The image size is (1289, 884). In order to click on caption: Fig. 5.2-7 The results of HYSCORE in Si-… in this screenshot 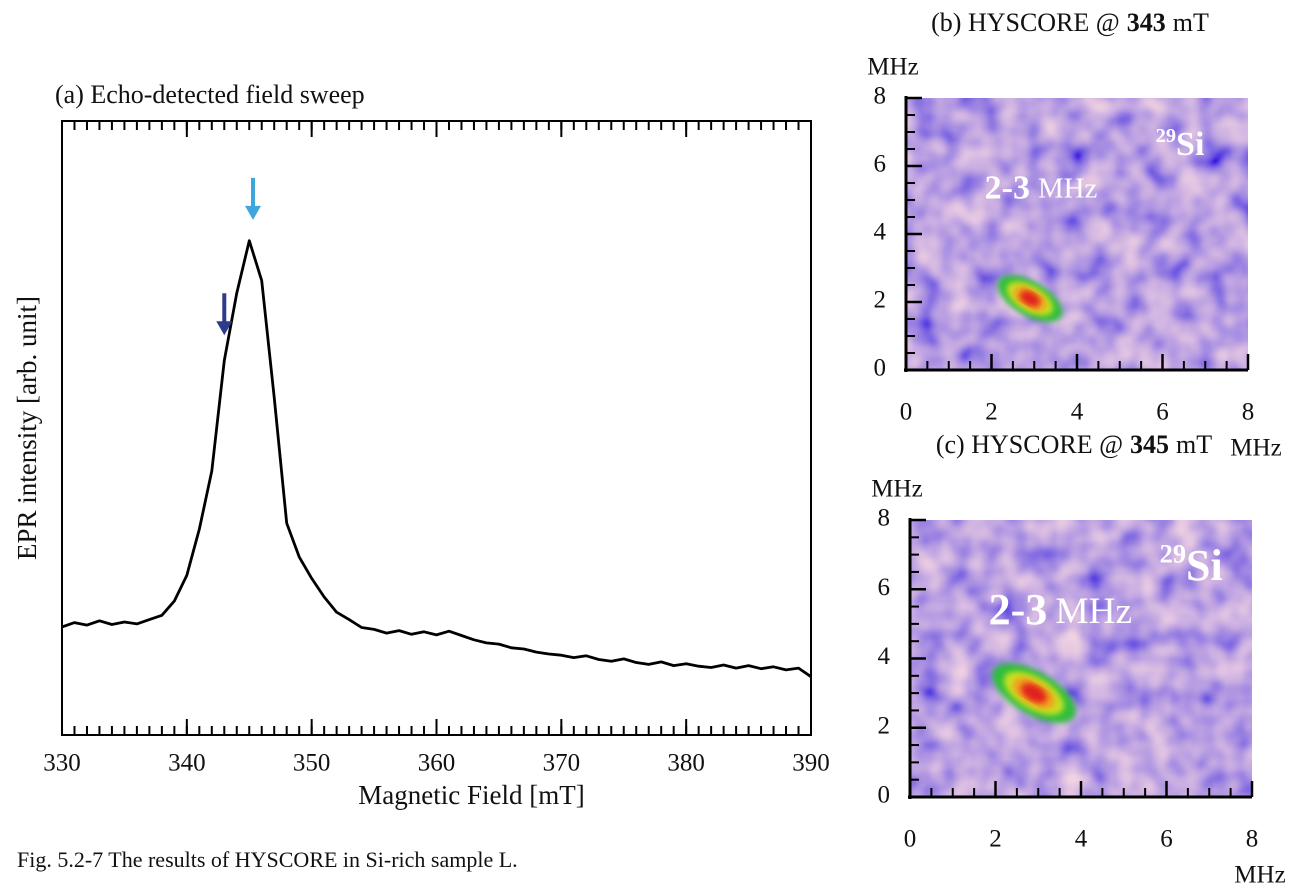, I will do `click(267, 859)`.